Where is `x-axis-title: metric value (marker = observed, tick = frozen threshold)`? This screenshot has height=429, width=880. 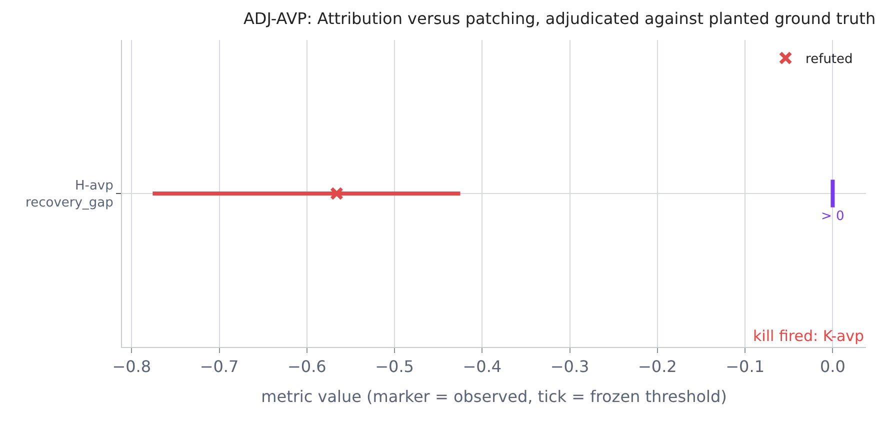
x-axis-title: metric value (marker = observed, tick = frozen threshold) is located at coordinates (494, 396).